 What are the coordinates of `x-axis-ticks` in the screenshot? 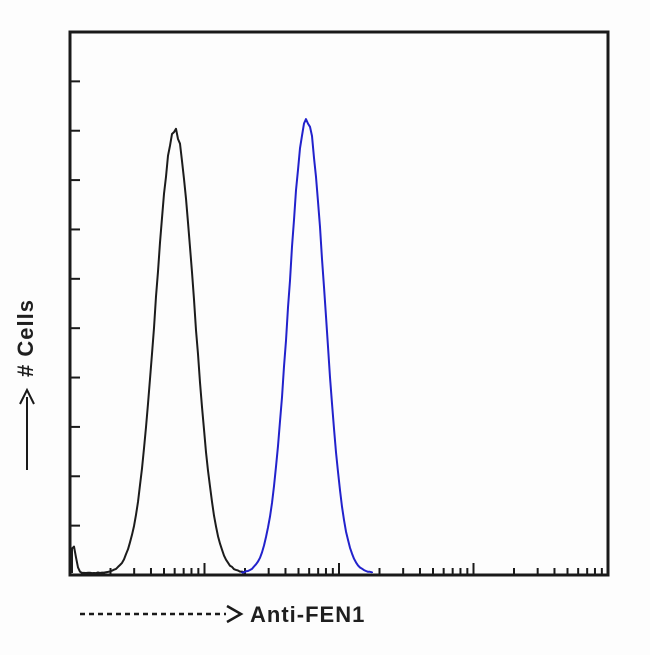 It's located at (356, 568).